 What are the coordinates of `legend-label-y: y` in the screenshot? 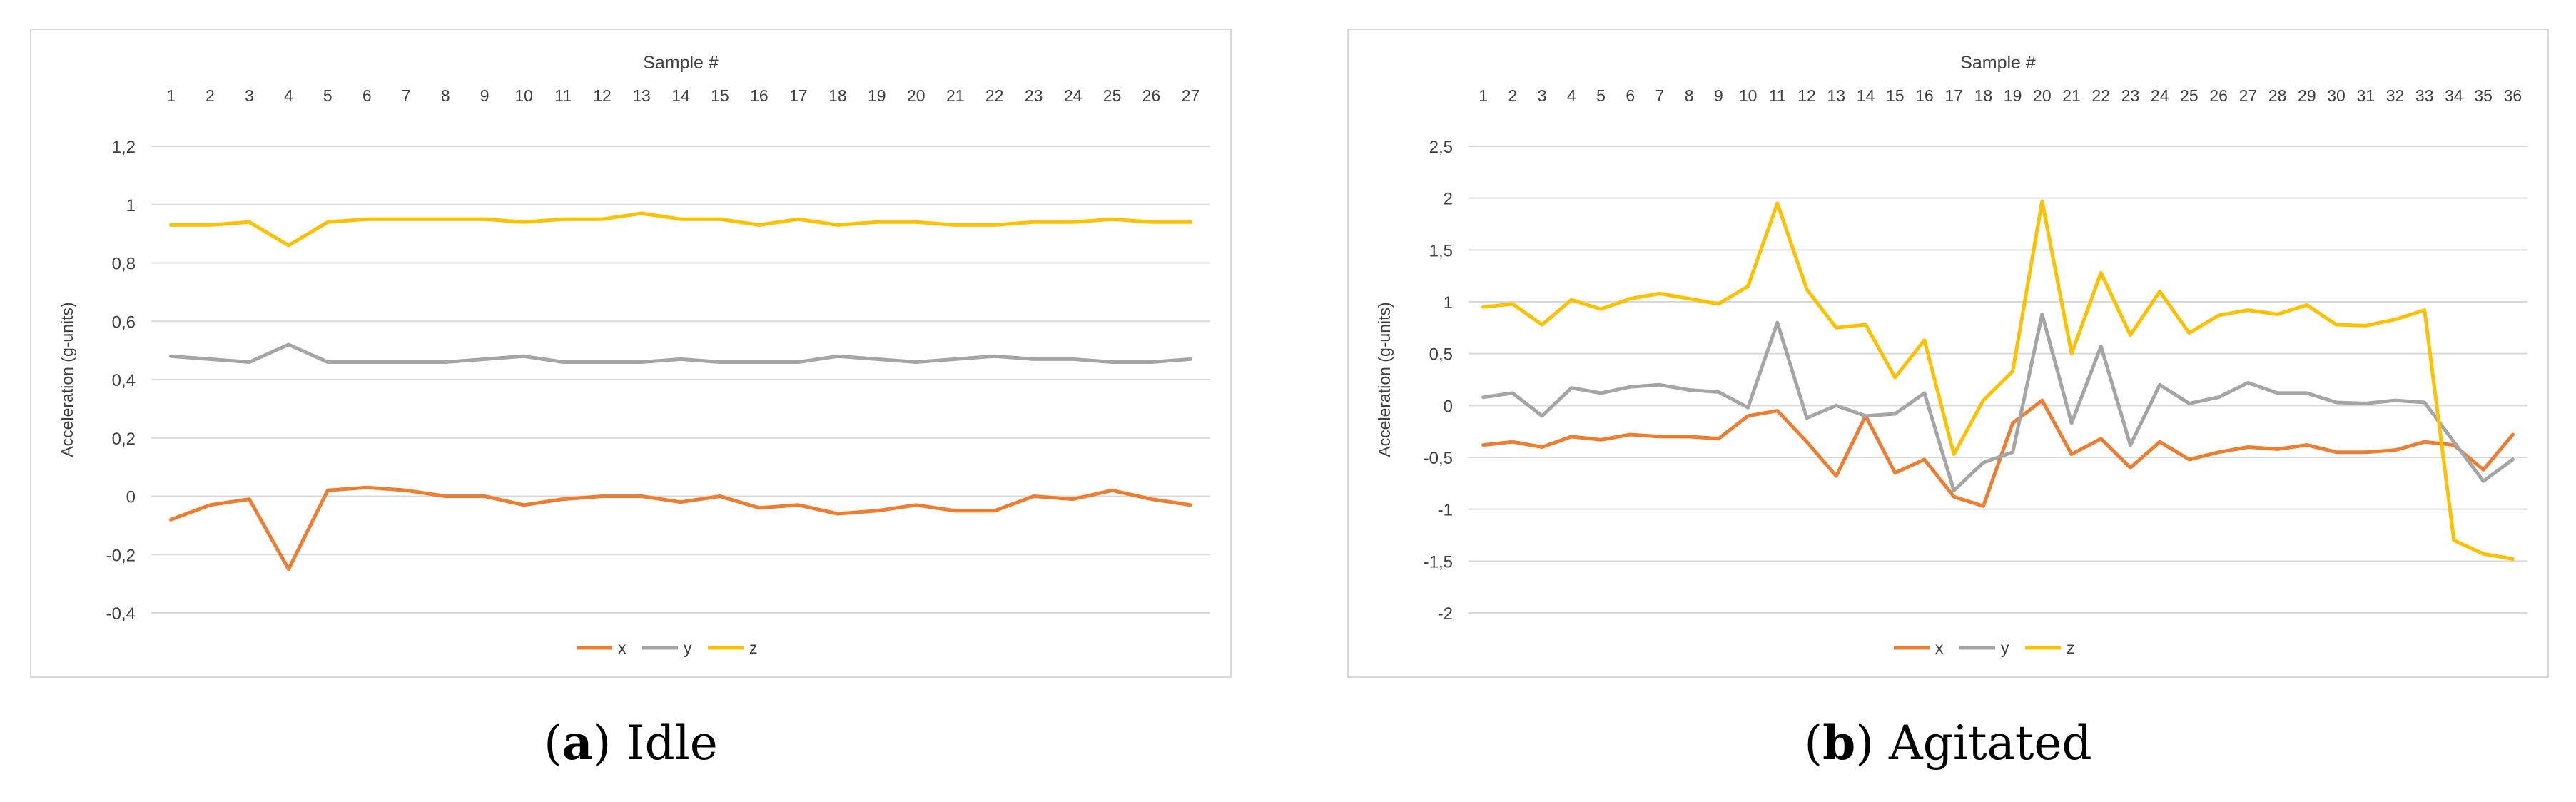 It's located at (688, 648).